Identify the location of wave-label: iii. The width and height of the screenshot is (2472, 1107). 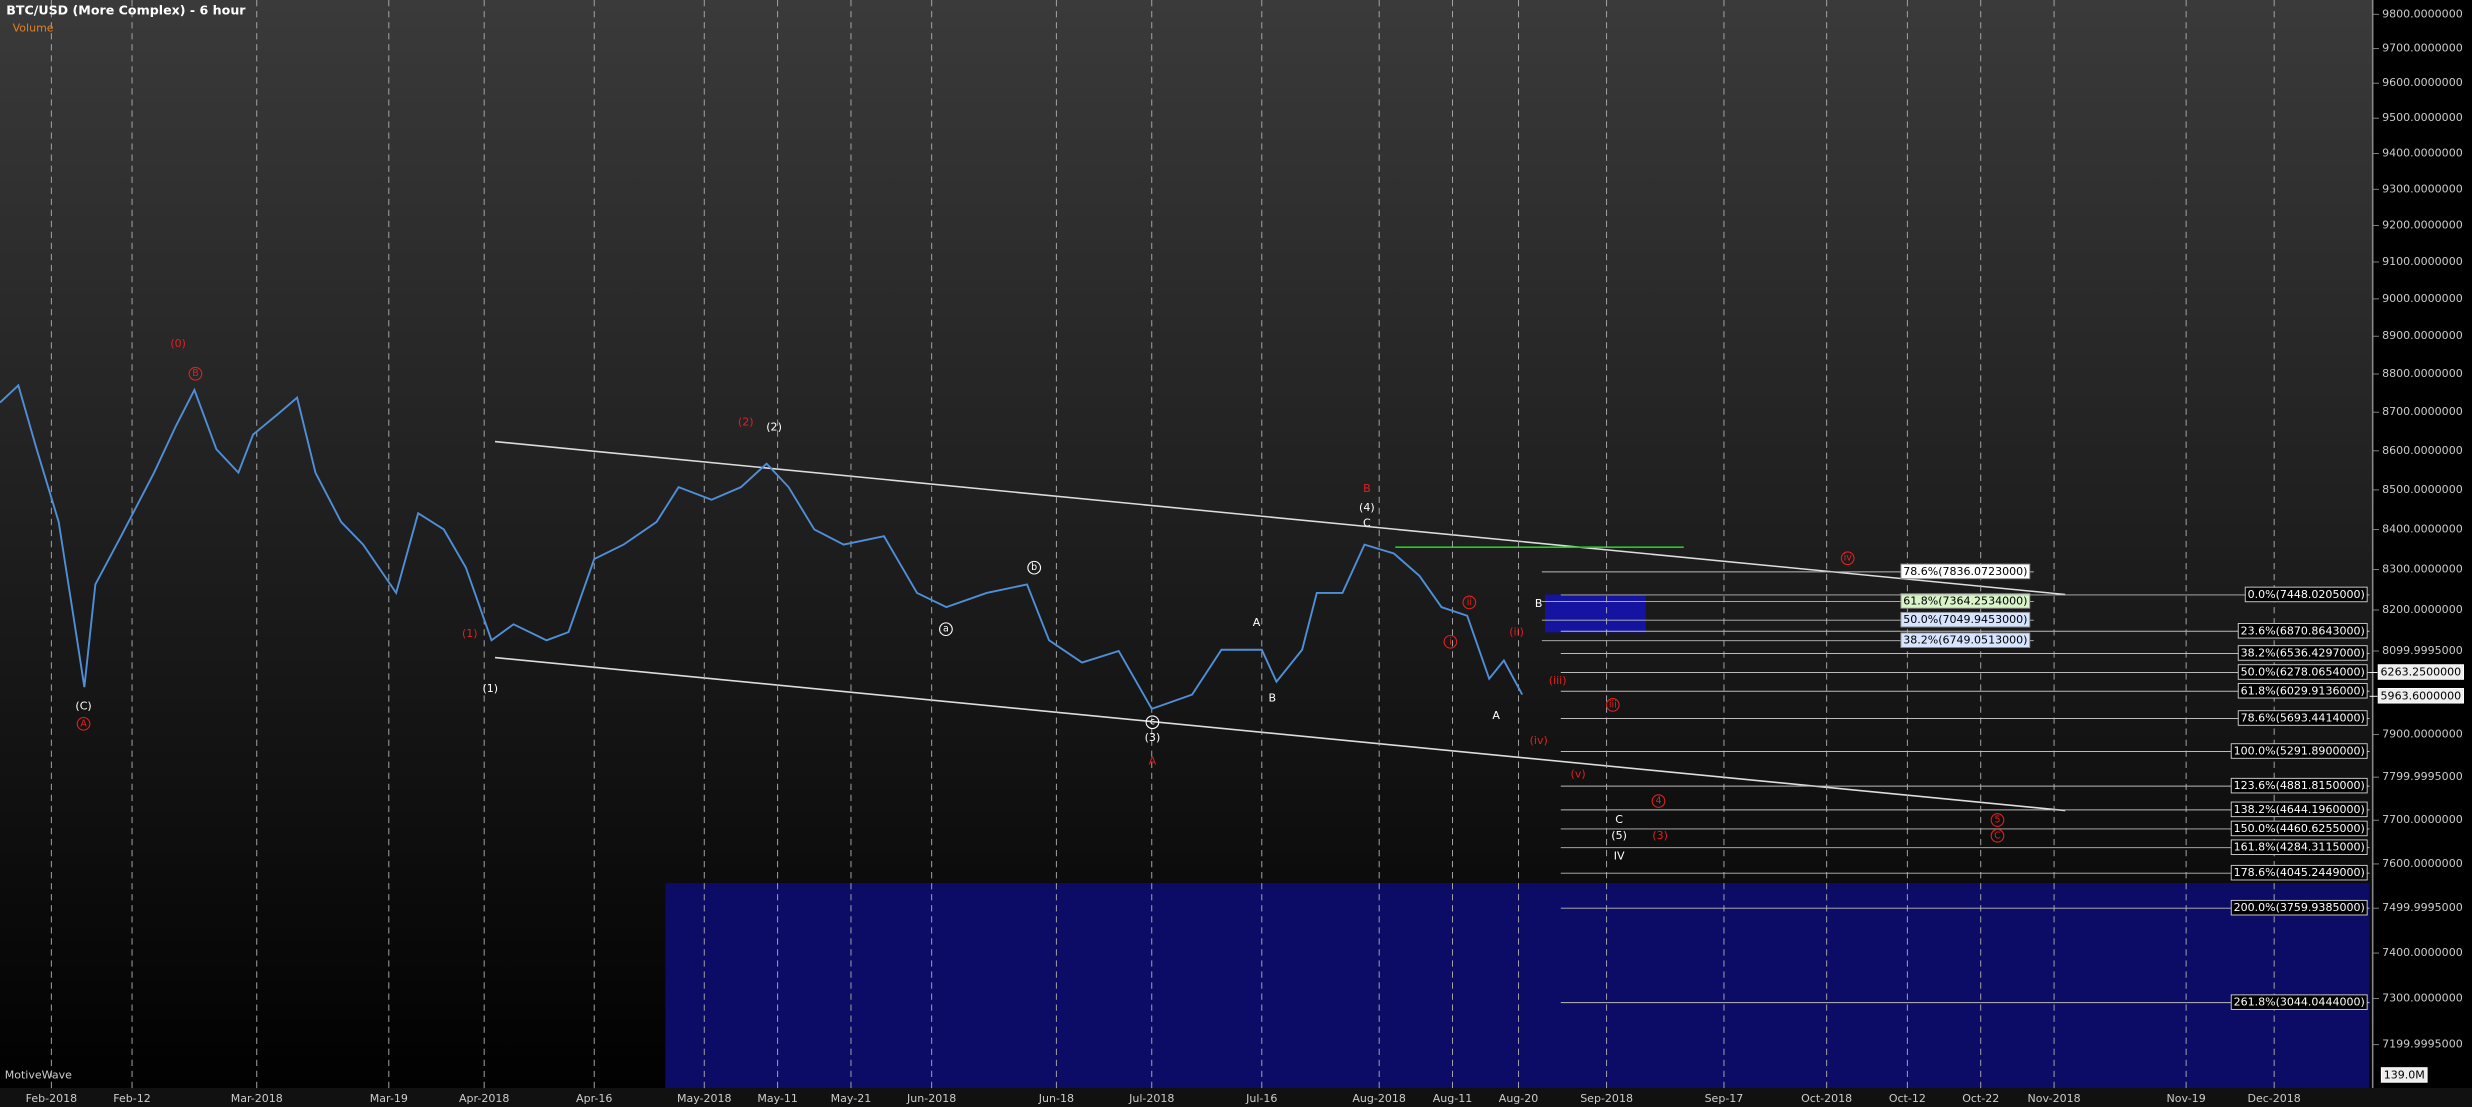
(1613, 704).